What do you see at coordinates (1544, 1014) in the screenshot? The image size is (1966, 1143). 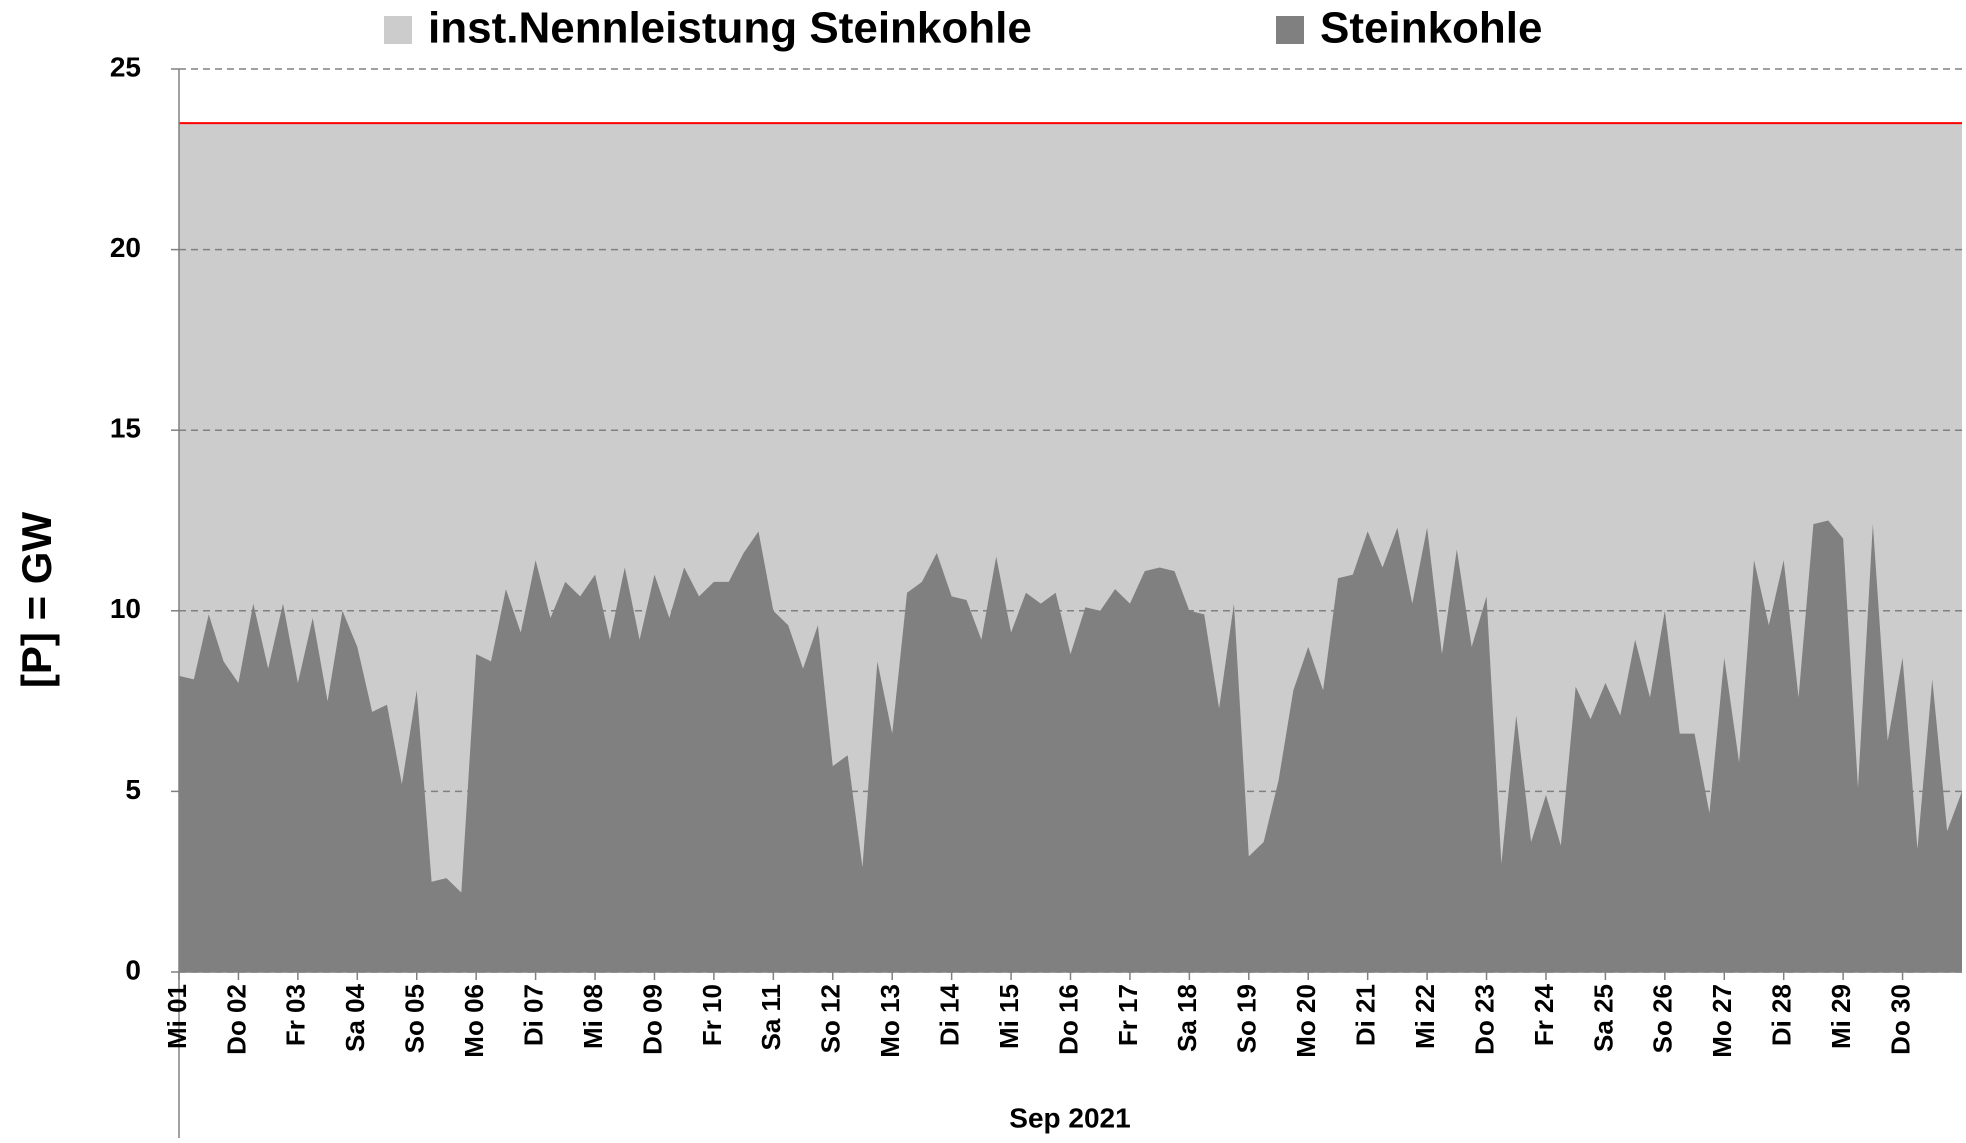 I see `x-tick-label: Fr 24` at bounding box center [1544, 1014].